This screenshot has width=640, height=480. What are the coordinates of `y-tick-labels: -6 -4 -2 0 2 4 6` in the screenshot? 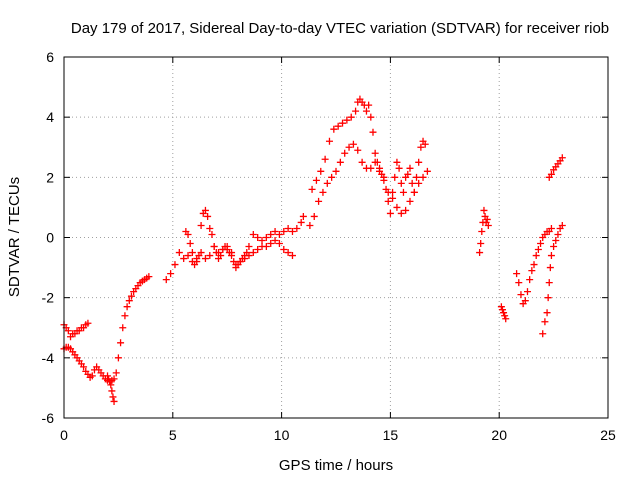 It's located at (48, 237).